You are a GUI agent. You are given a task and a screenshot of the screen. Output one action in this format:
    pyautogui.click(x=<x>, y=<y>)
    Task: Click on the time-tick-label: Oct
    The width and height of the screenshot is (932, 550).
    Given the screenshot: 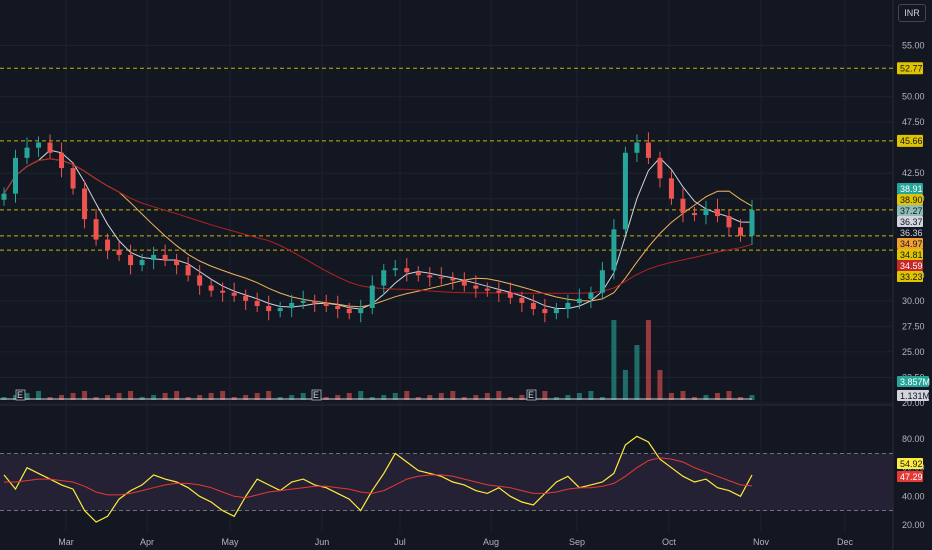 What is the action you would take?
    pyautogui.click(x=669, y=542)
    